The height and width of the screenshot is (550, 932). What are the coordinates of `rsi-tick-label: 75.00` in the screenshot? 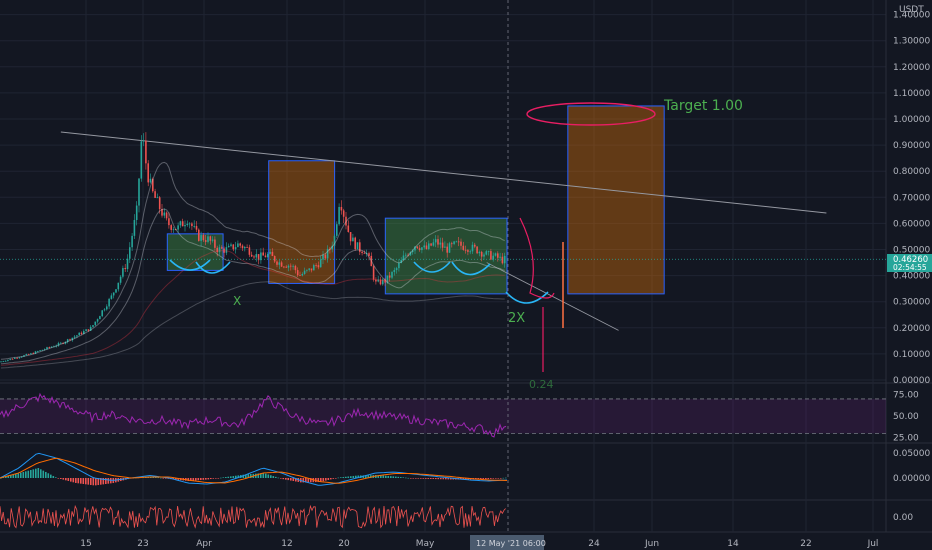 It's located at (906, 396).